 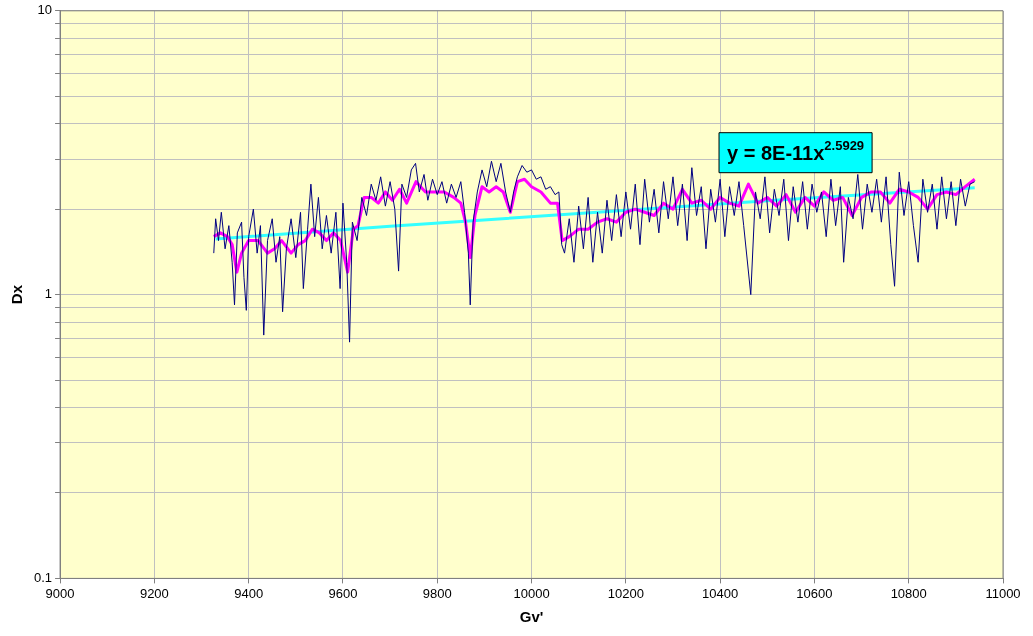 What do you see at coordinates (17, 294) in the screenshot?
I see `y-axis-title: Dx` at bounding box center [17, 294].